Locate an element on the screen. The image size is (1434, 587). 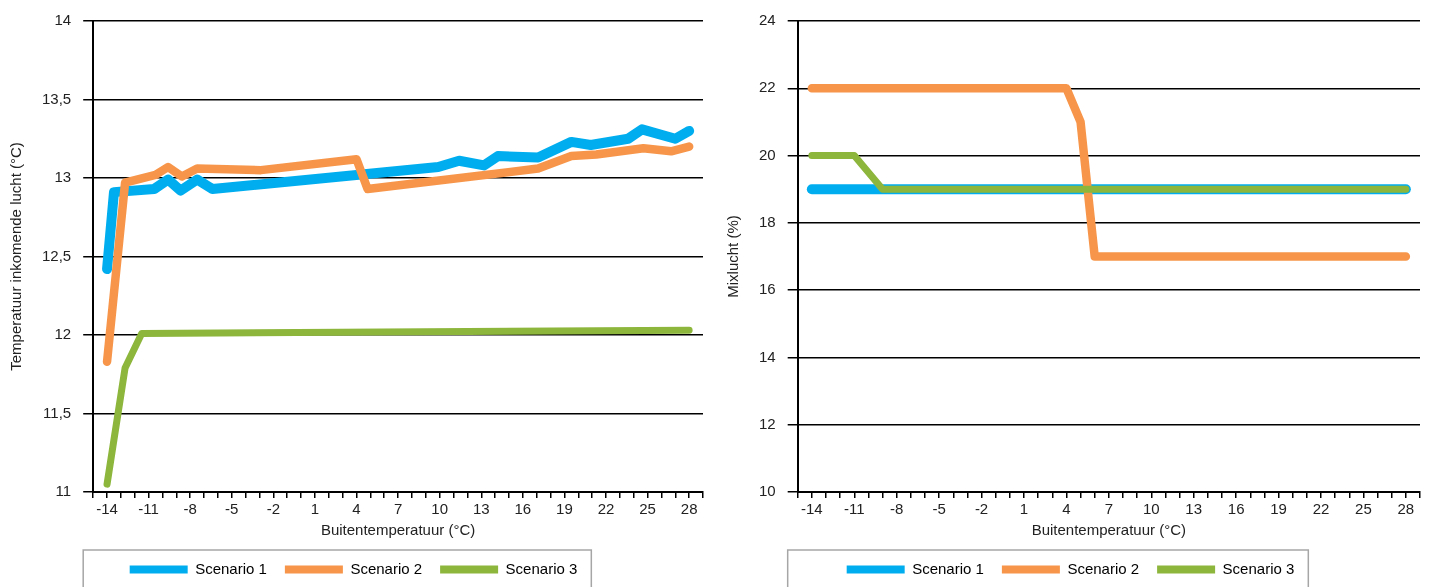
y-tick-label: 11 is located at coordinates (63, 491).